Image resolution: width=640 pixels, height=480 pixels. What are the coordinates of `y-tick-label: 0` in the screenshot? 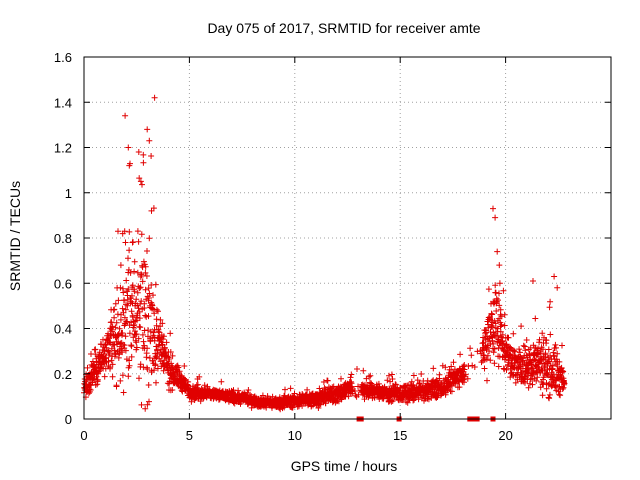 It's located at (68, 419).